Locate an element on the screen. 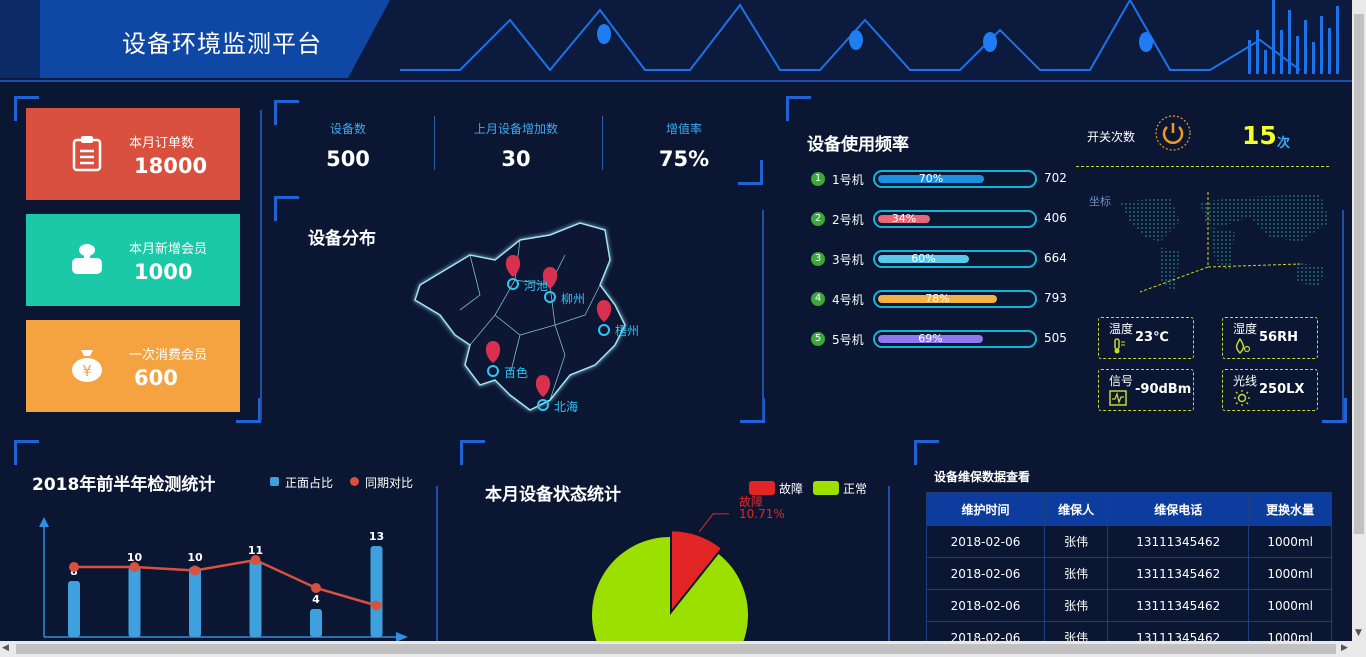 The image size is (1366, 657). legend-swatch-normal is located at coordinates (826, 488).